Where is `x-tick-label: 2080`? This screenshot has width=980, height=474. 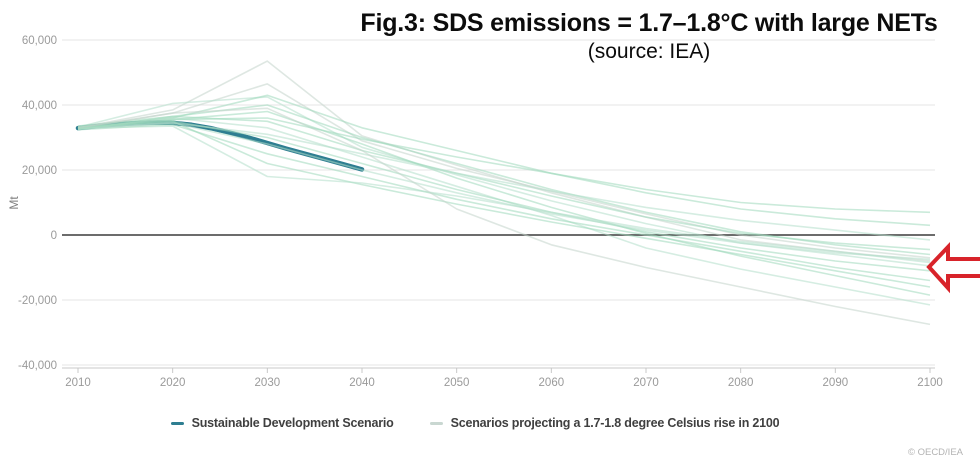
x-tick-label: 2080 is located at coordinates (741, 383).